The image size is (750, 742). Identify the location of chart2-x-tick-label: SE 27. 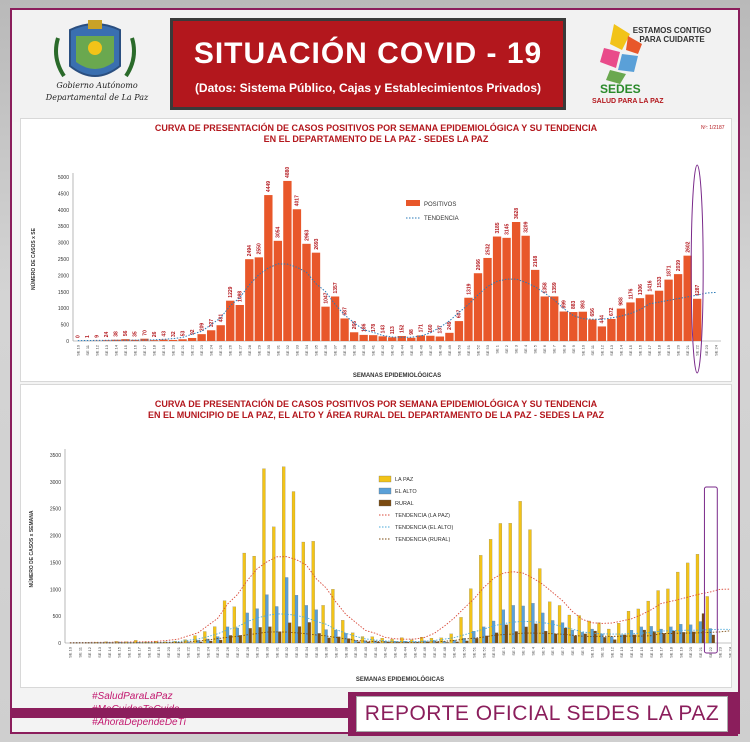
(237, 652).